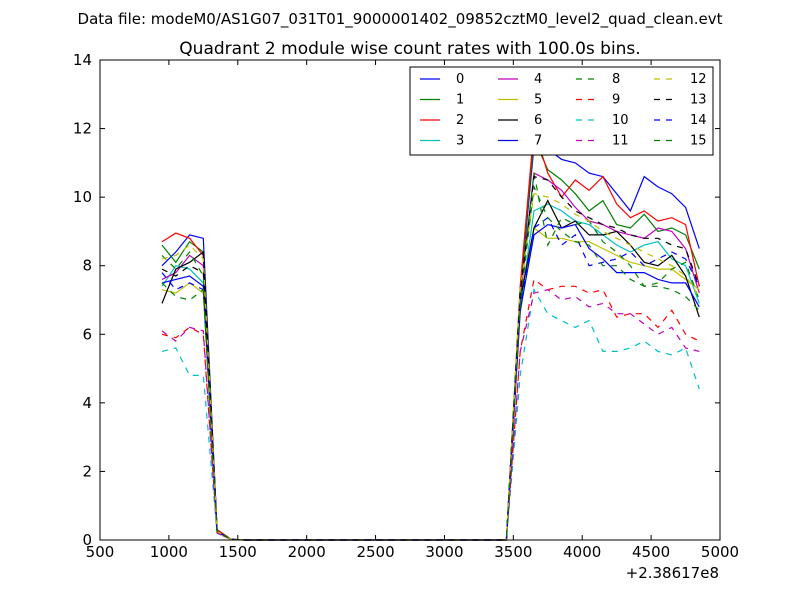 Image resolution: width=800 pixels, height=600 pixels. What do you see at coordinates (460, 100) in the screenshot?
I see `legend-label-1: 1` at bounding box center [460, 100].